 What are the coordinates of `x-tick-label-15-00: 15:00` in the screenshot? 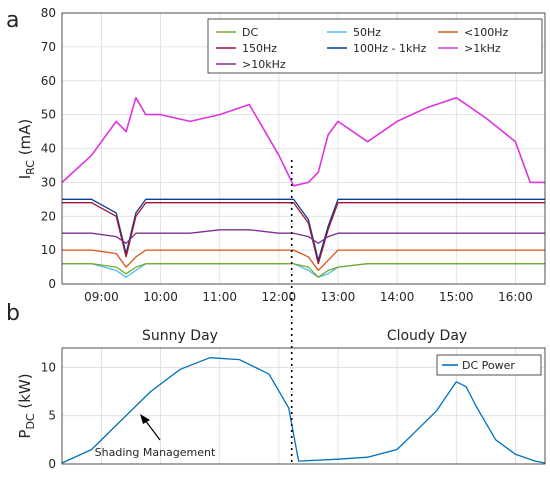 It's located at (456, 297).